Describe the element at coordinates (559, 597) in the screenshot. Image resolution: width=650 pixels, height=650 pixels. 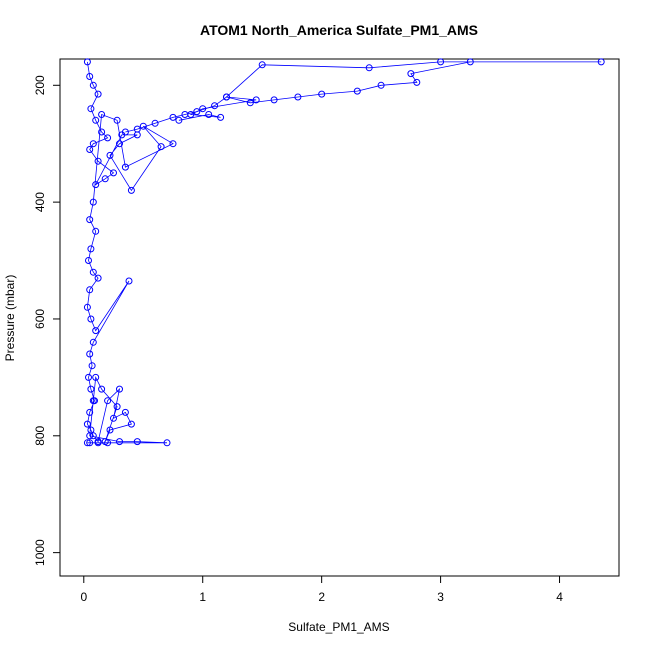
I see `x-tick-label: 4` at that location.